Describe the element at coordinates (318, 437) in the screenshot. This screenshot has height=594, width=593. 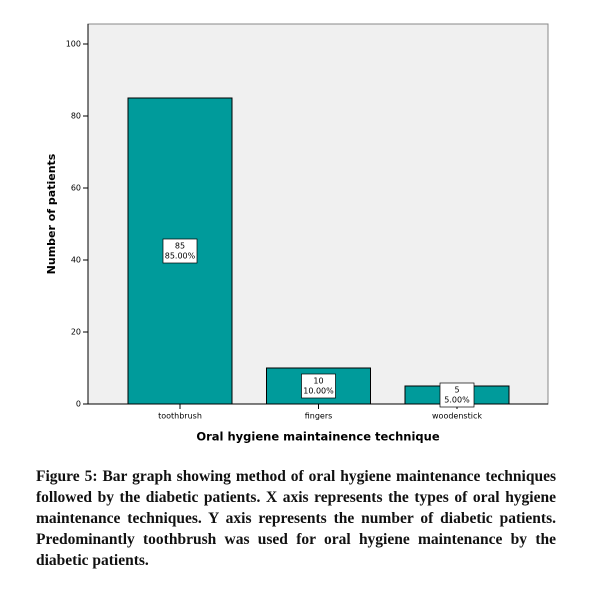
I see `x-axis-label: Oral hygiene maintainence technique` at that location.